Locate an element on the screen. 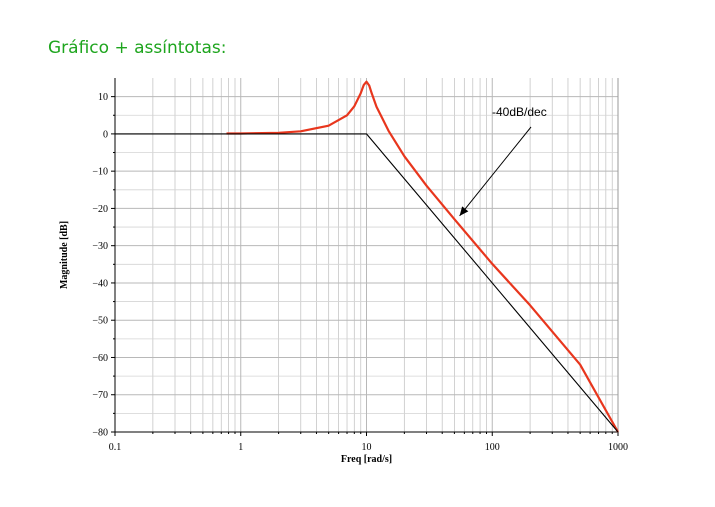 This screenshot has width=715, height=507. x-tick-label: 1000 is located at coordinates (618, 447).